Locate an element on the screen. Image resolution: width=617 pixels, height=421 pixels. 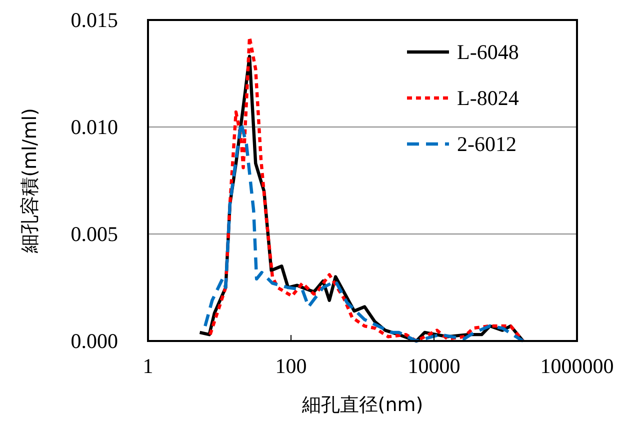
y-tick-label: 0.010 is located at coordinates (94, 127).